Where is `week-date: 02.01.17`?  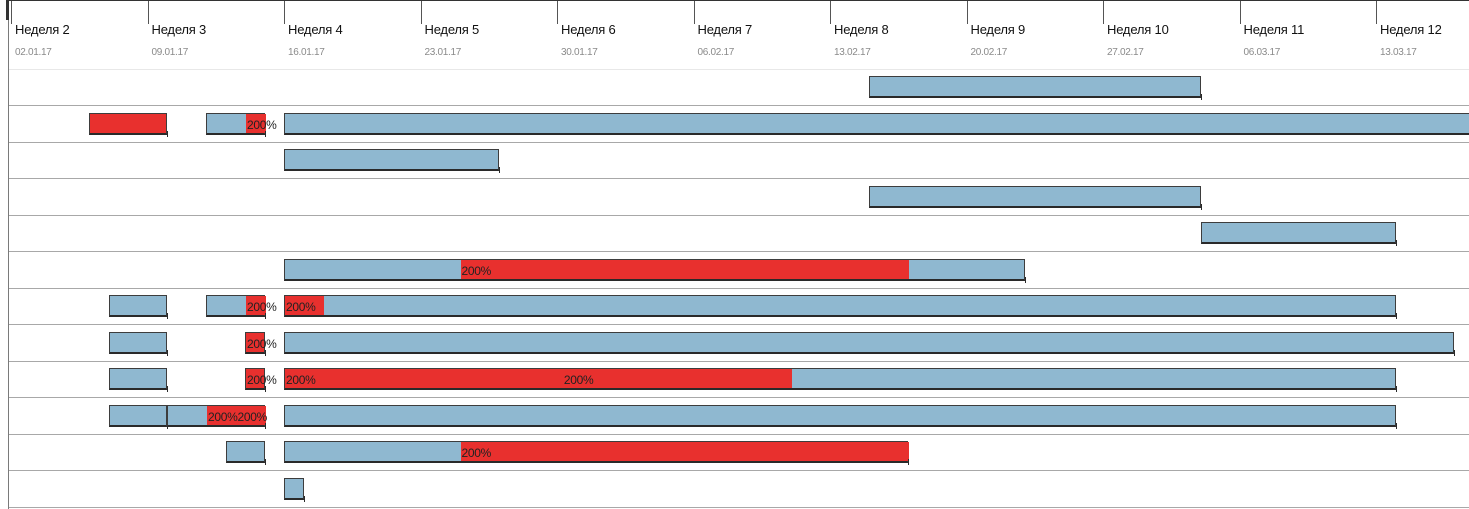 week-date: 02.01.17 is located at coordinates (33, 52).